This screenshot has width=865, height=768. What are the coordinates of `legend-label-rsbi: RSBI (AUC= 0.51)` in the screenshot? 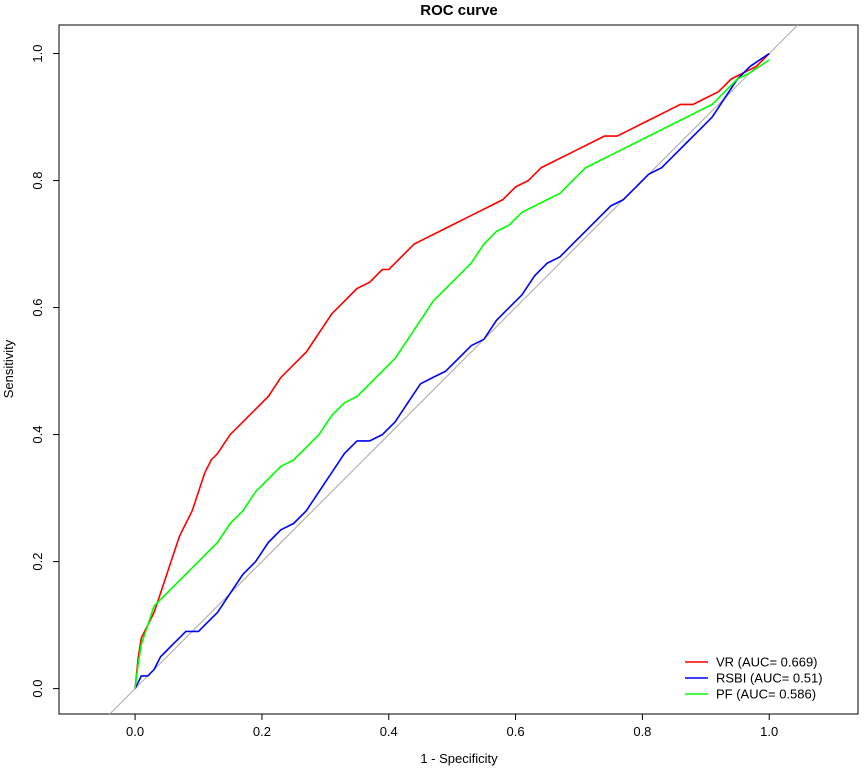 It's located at (769, 678).